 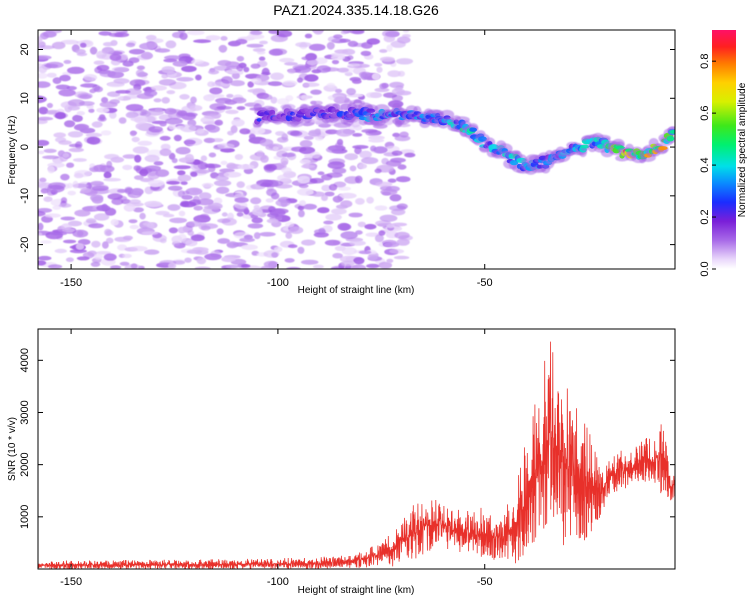 I want to click on x-tick-label: -50, so click(x=485, y=582).